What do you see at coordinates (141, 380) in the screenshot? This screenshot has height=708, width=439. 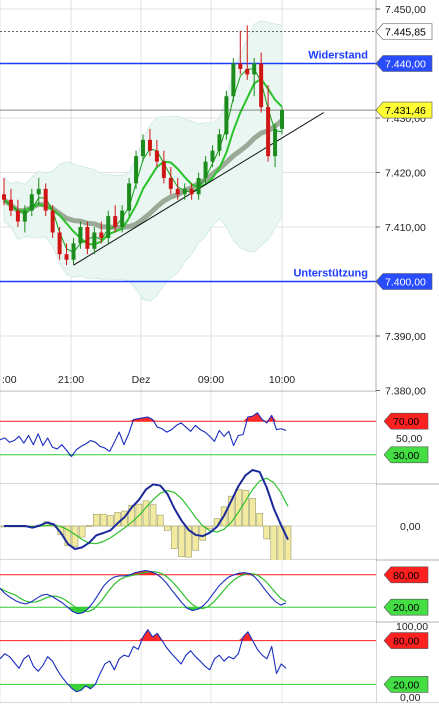 I see `time-axis-label: Dez` at bounding box center [141, 380].